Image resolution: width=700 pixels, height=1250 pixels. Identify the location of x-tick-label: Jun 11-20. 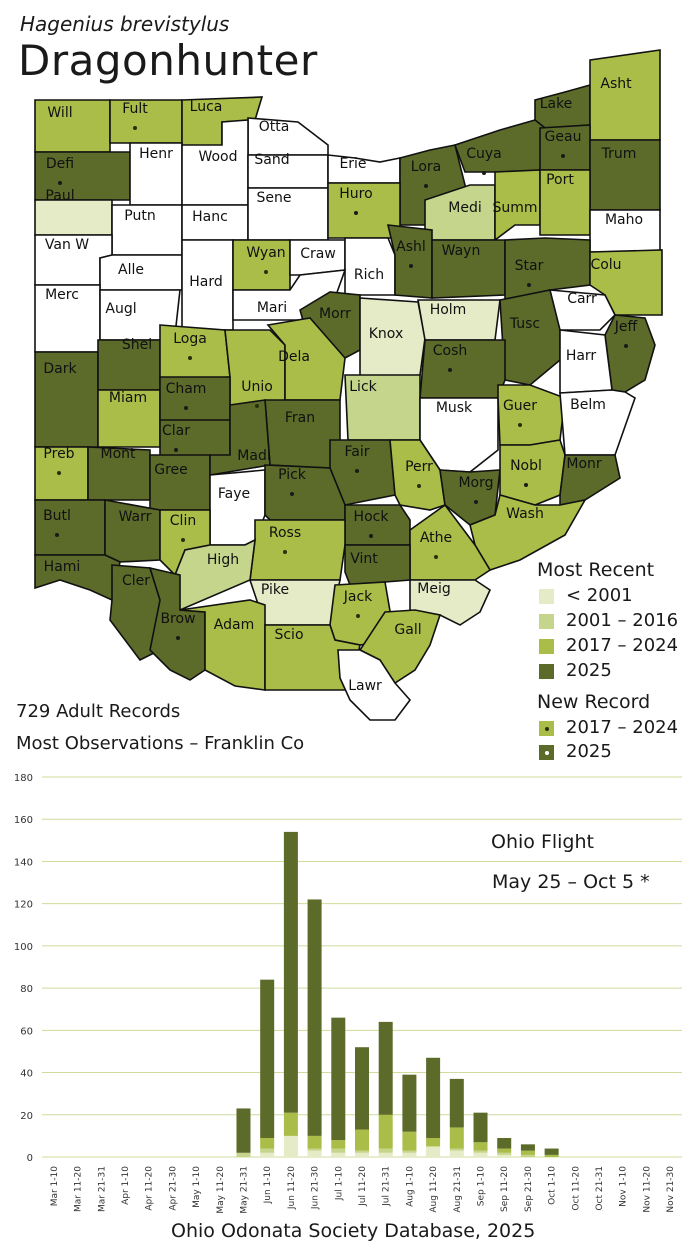
(292, 1188).